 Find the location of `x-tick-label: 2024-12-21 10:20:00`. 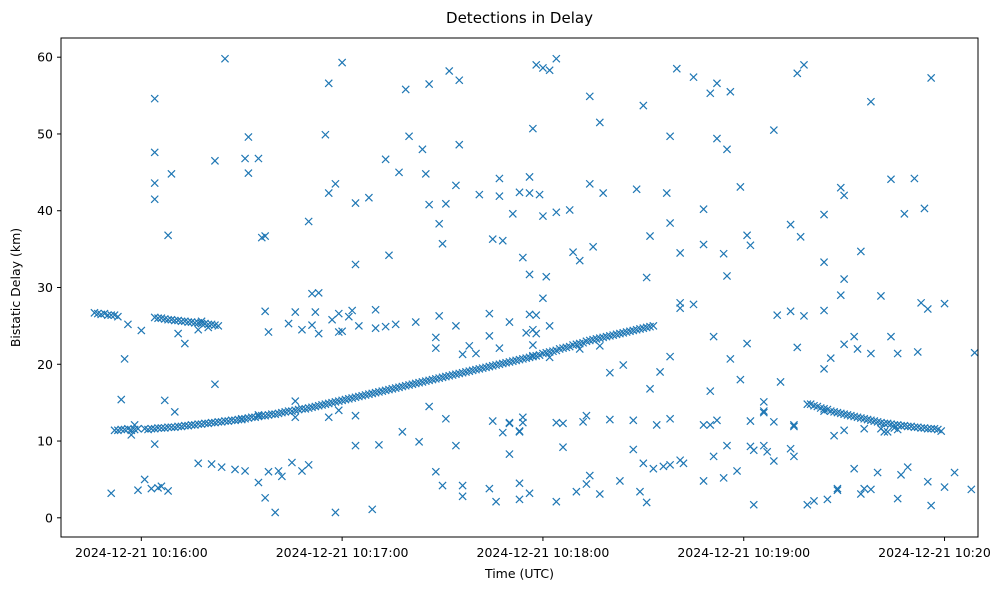

x-tick-label: 2024-12-21 10:20:00 is located at coordinates (934, 552).